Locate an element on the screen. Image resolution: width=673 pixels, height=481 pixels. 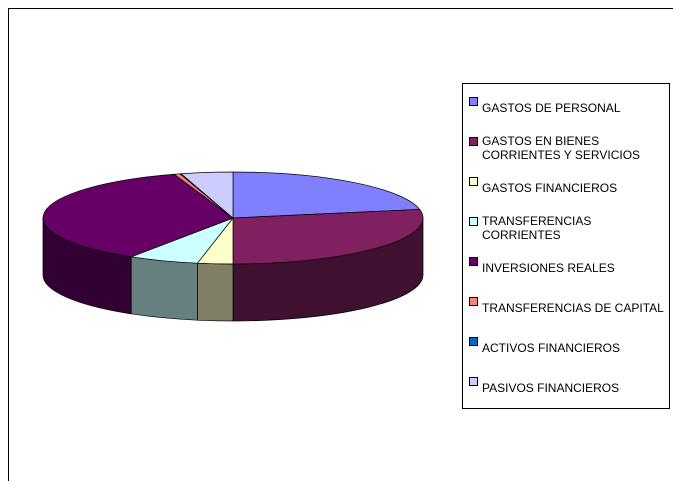
legend-entry: TRANSFERENCIAS CORRIENTES is located at coordinates (566, 228).